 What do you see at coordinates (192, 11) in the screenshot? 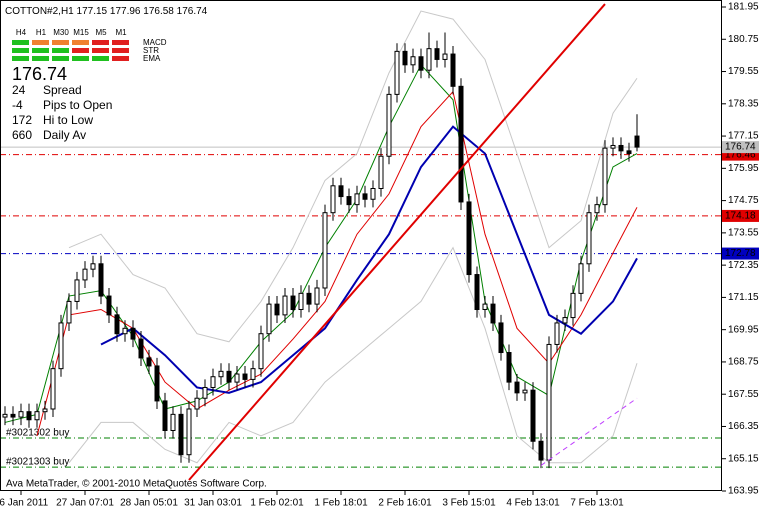
I see `header-close: 176.74` at bounding box center [192, 11].